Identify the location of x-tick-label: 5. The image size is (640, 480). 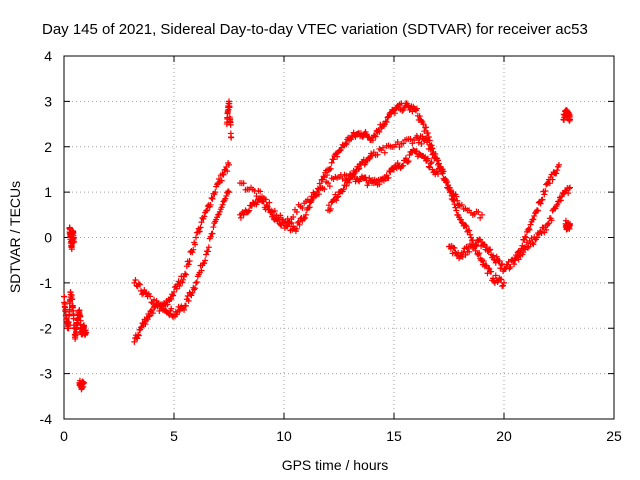
(174, 436).